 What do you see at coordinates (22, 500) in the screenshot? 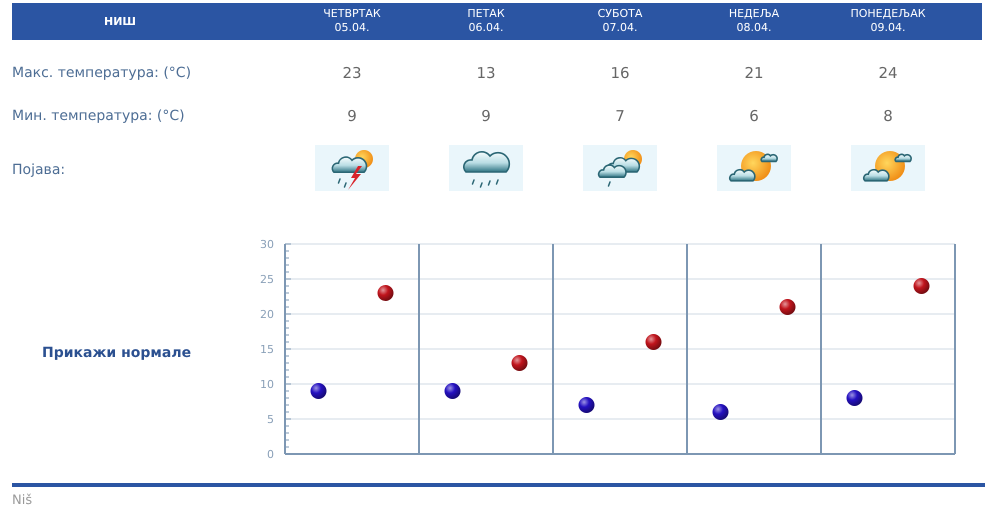
I see `text: Niš` at bounding box center [22, 500].